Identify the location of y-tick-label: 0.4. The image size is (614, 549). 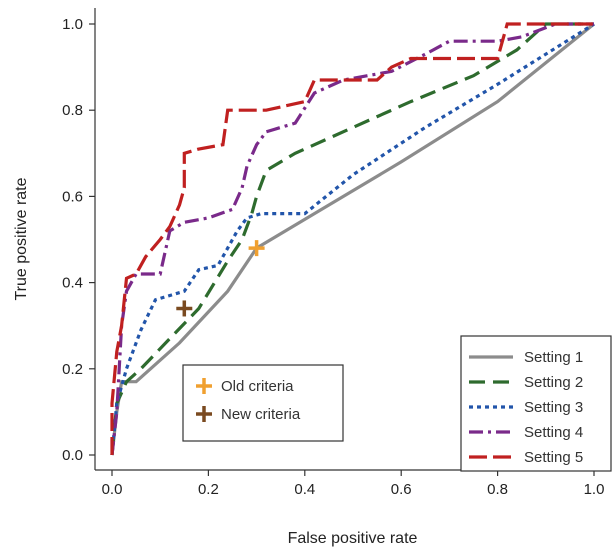
(72, 283).